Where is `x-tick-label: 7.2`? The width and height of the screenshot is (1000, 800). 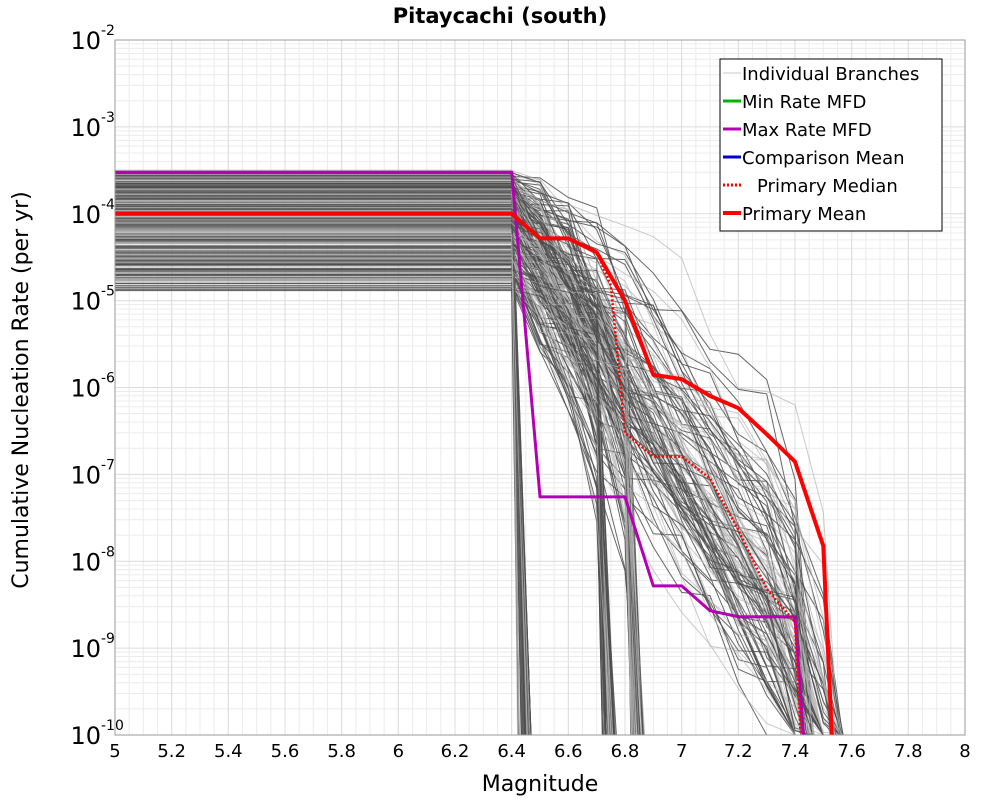
x-tick-label: 7.2 is located at coordinates (738, 751).